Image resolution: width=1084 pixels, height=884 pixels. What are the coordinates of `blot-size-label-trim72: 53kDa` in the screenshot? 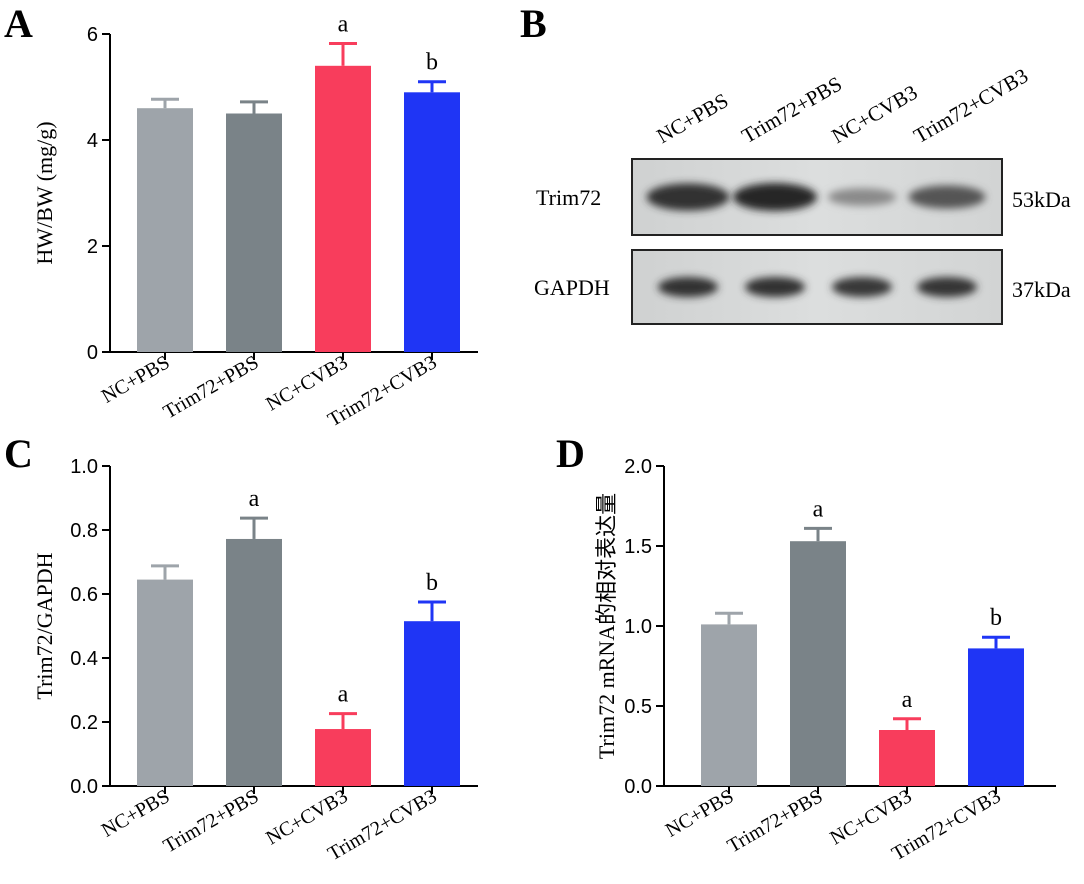 It's located at (1041, 199).